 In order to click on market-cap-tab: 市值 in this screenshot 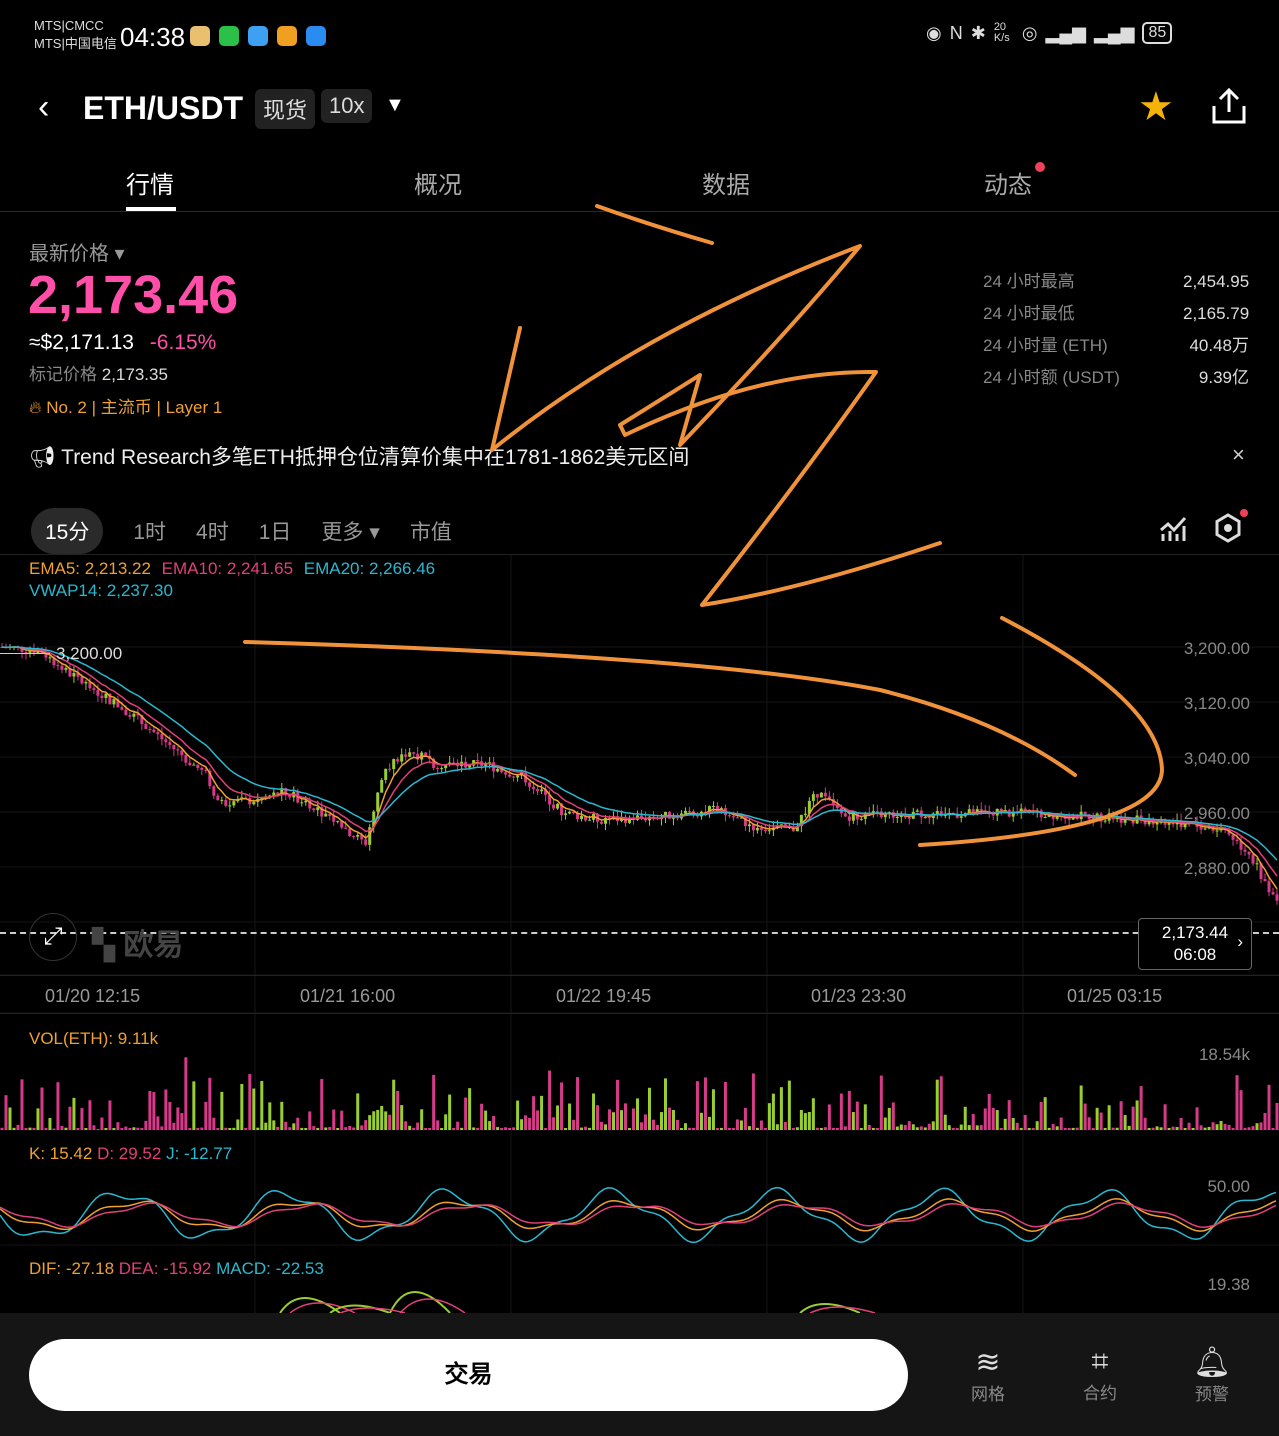, I will do `click(430, 532)`.